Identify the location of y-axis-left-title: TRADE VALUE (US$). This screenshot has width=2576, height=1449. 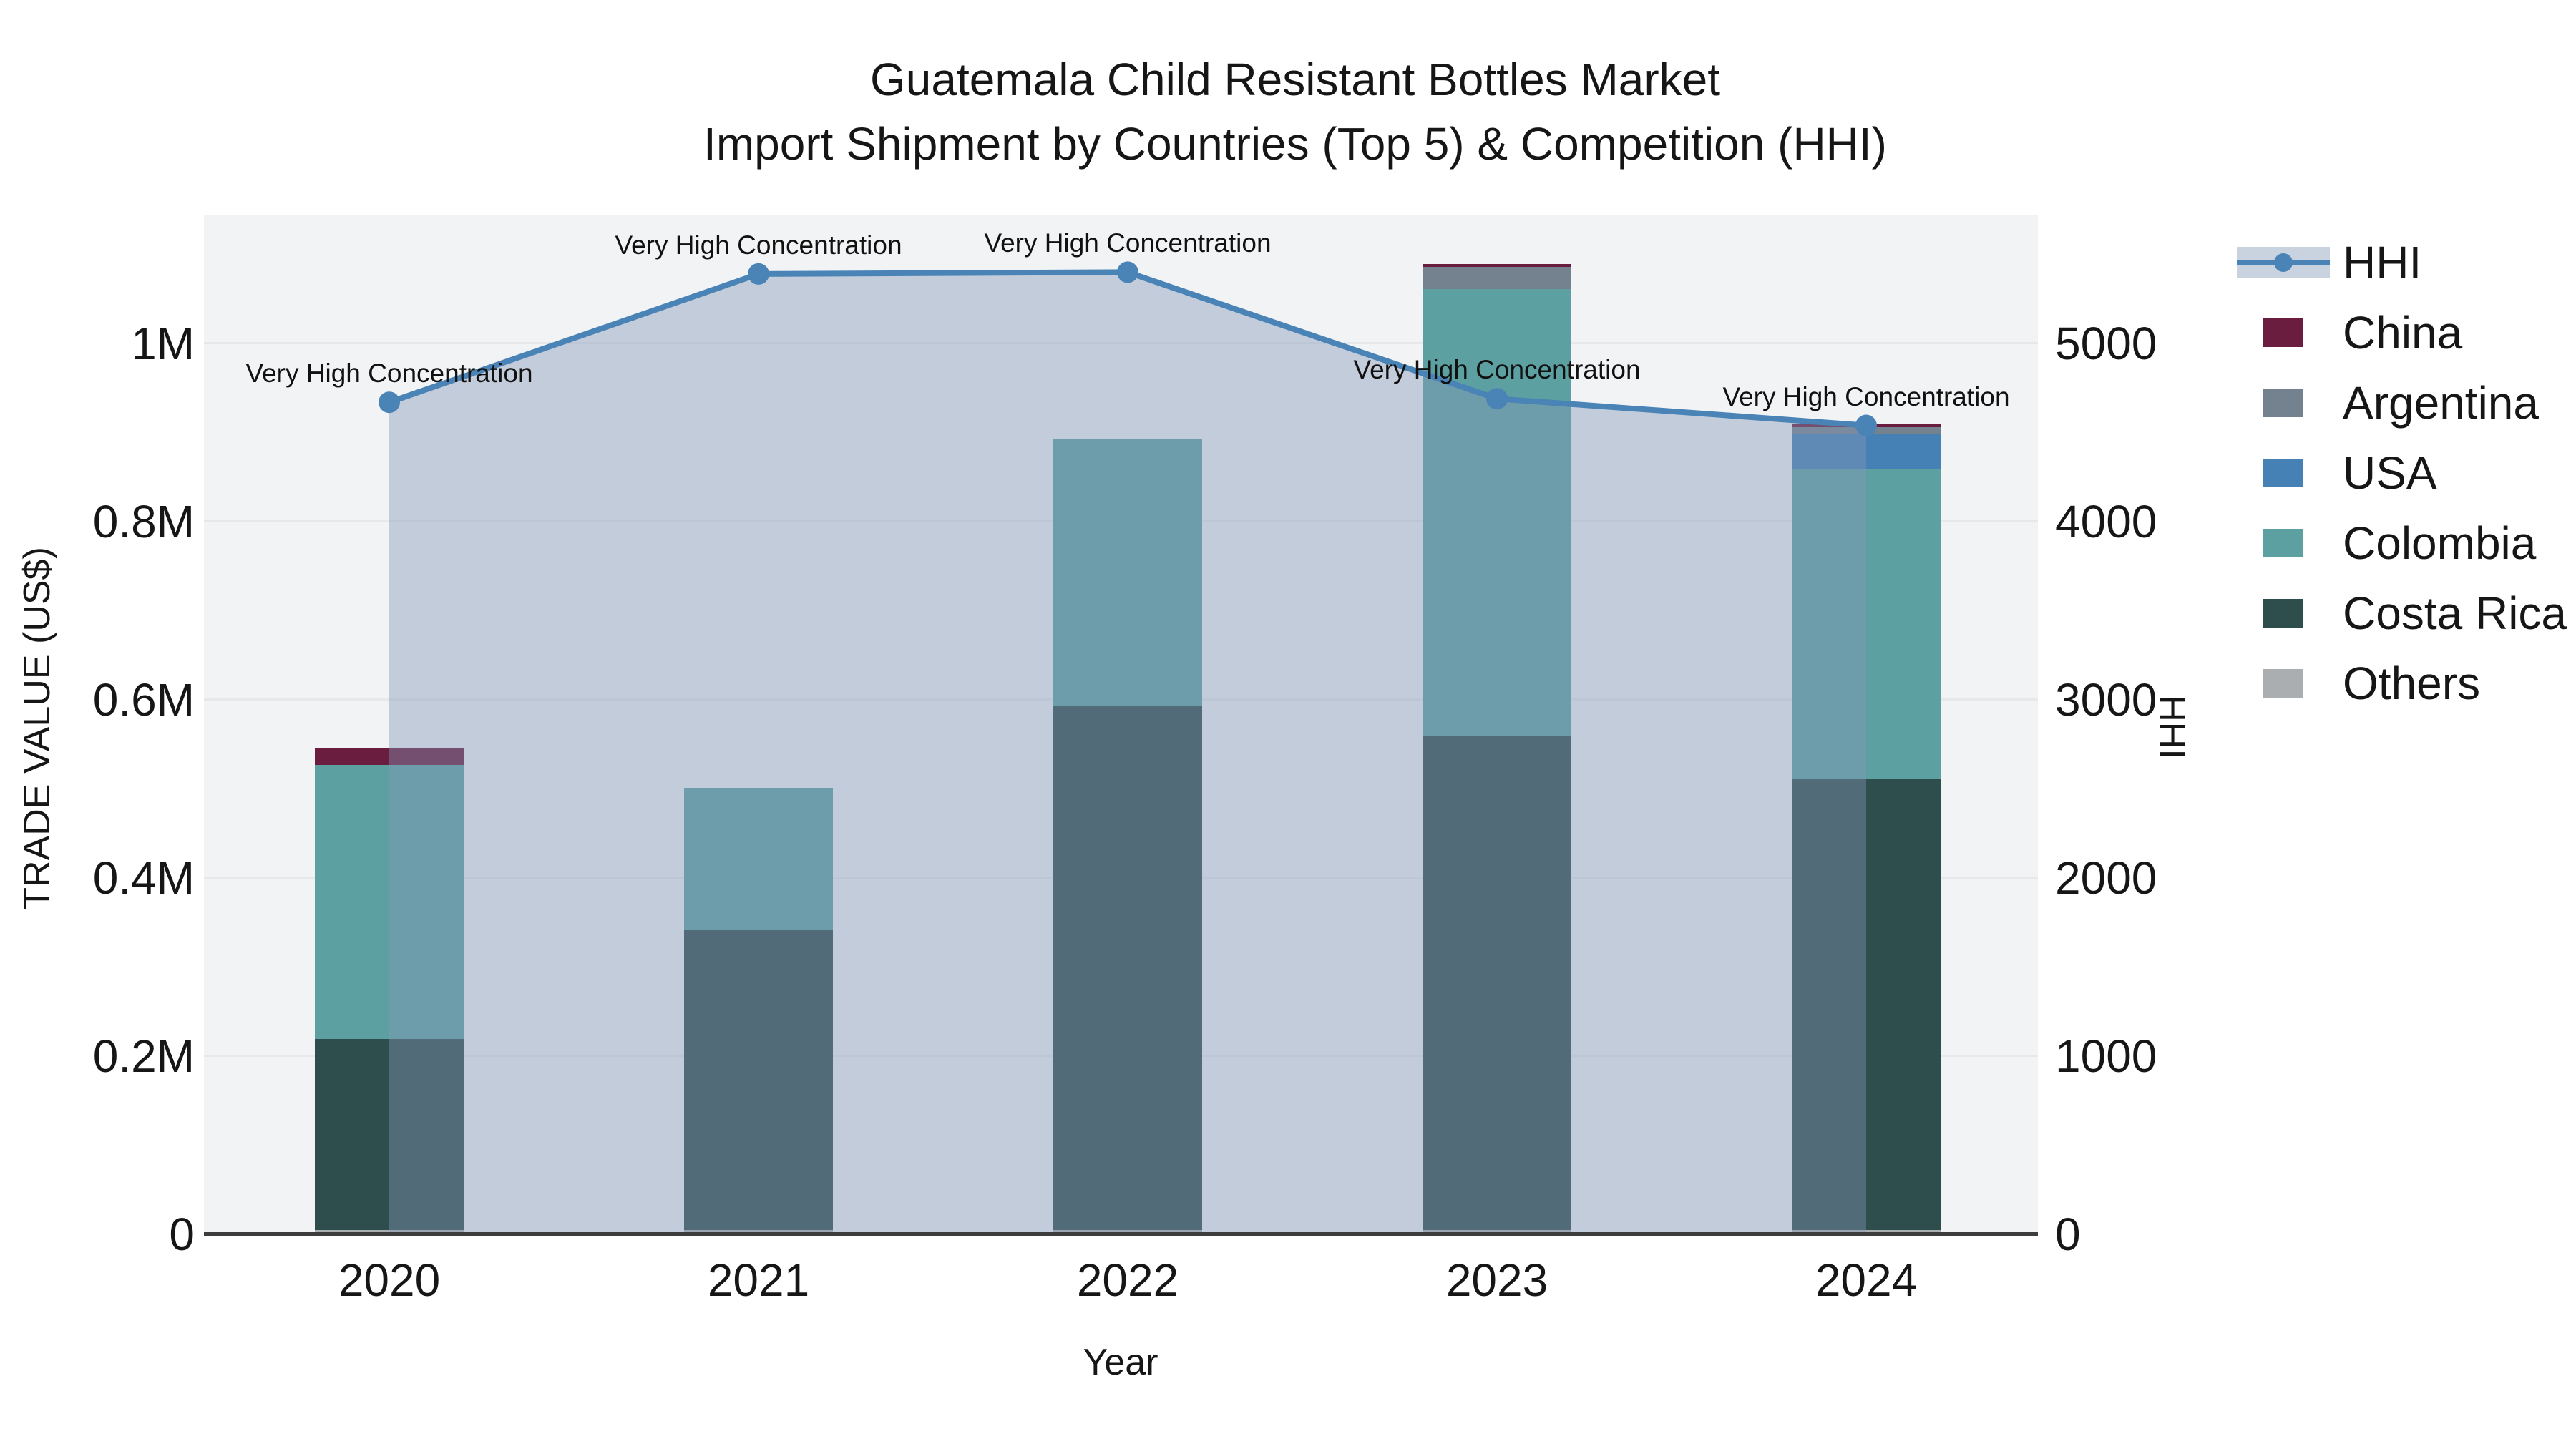
(37, 728).